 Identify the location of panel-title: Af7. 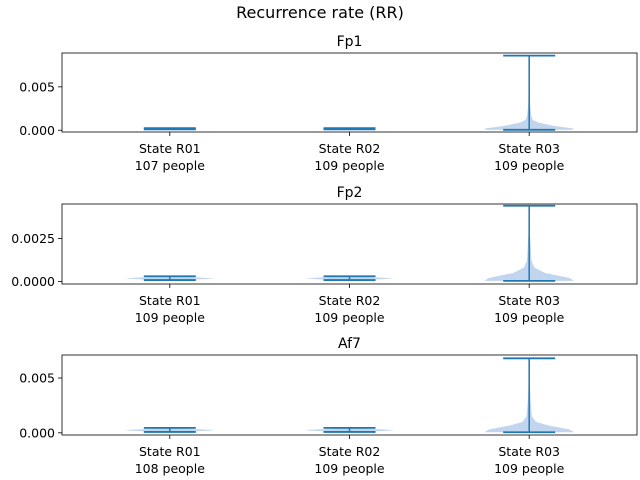
(349, 344).